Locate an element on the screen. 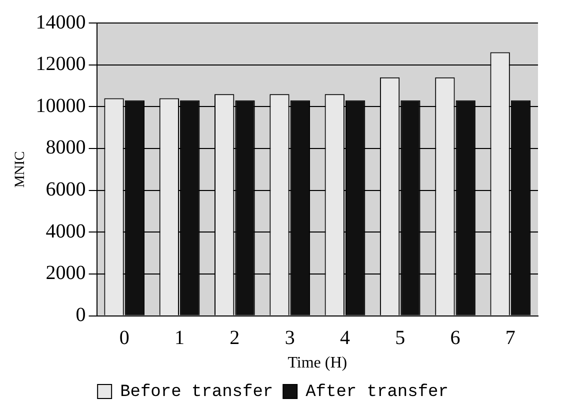 The height and width of the screenshot is (418, 562). x-axis-title: Time (H) is located at coordinates (318, 363).